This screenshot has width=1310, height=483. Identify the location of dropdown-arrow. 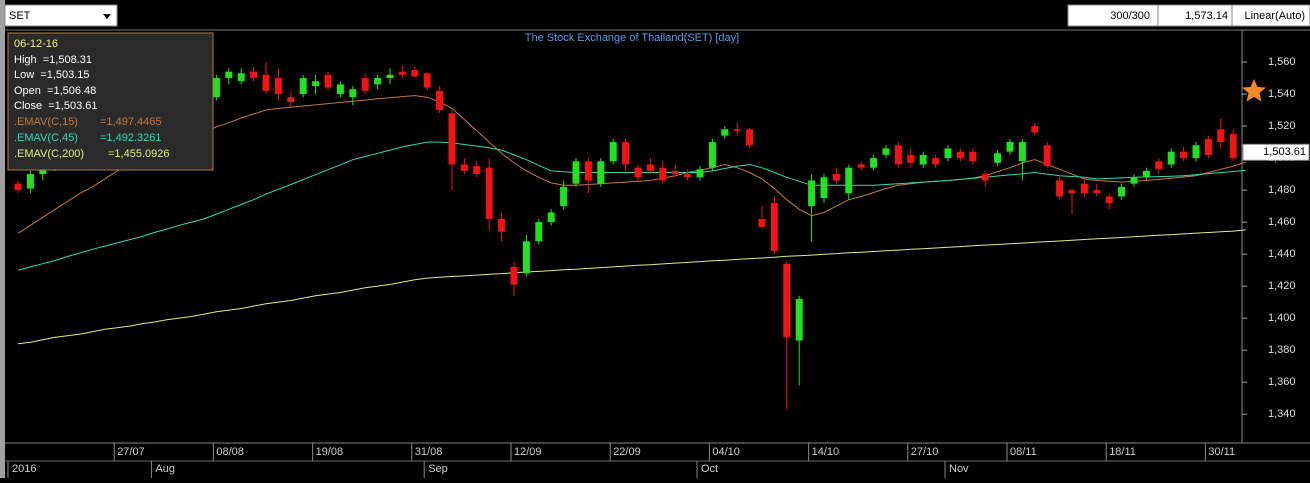
(107, 16).